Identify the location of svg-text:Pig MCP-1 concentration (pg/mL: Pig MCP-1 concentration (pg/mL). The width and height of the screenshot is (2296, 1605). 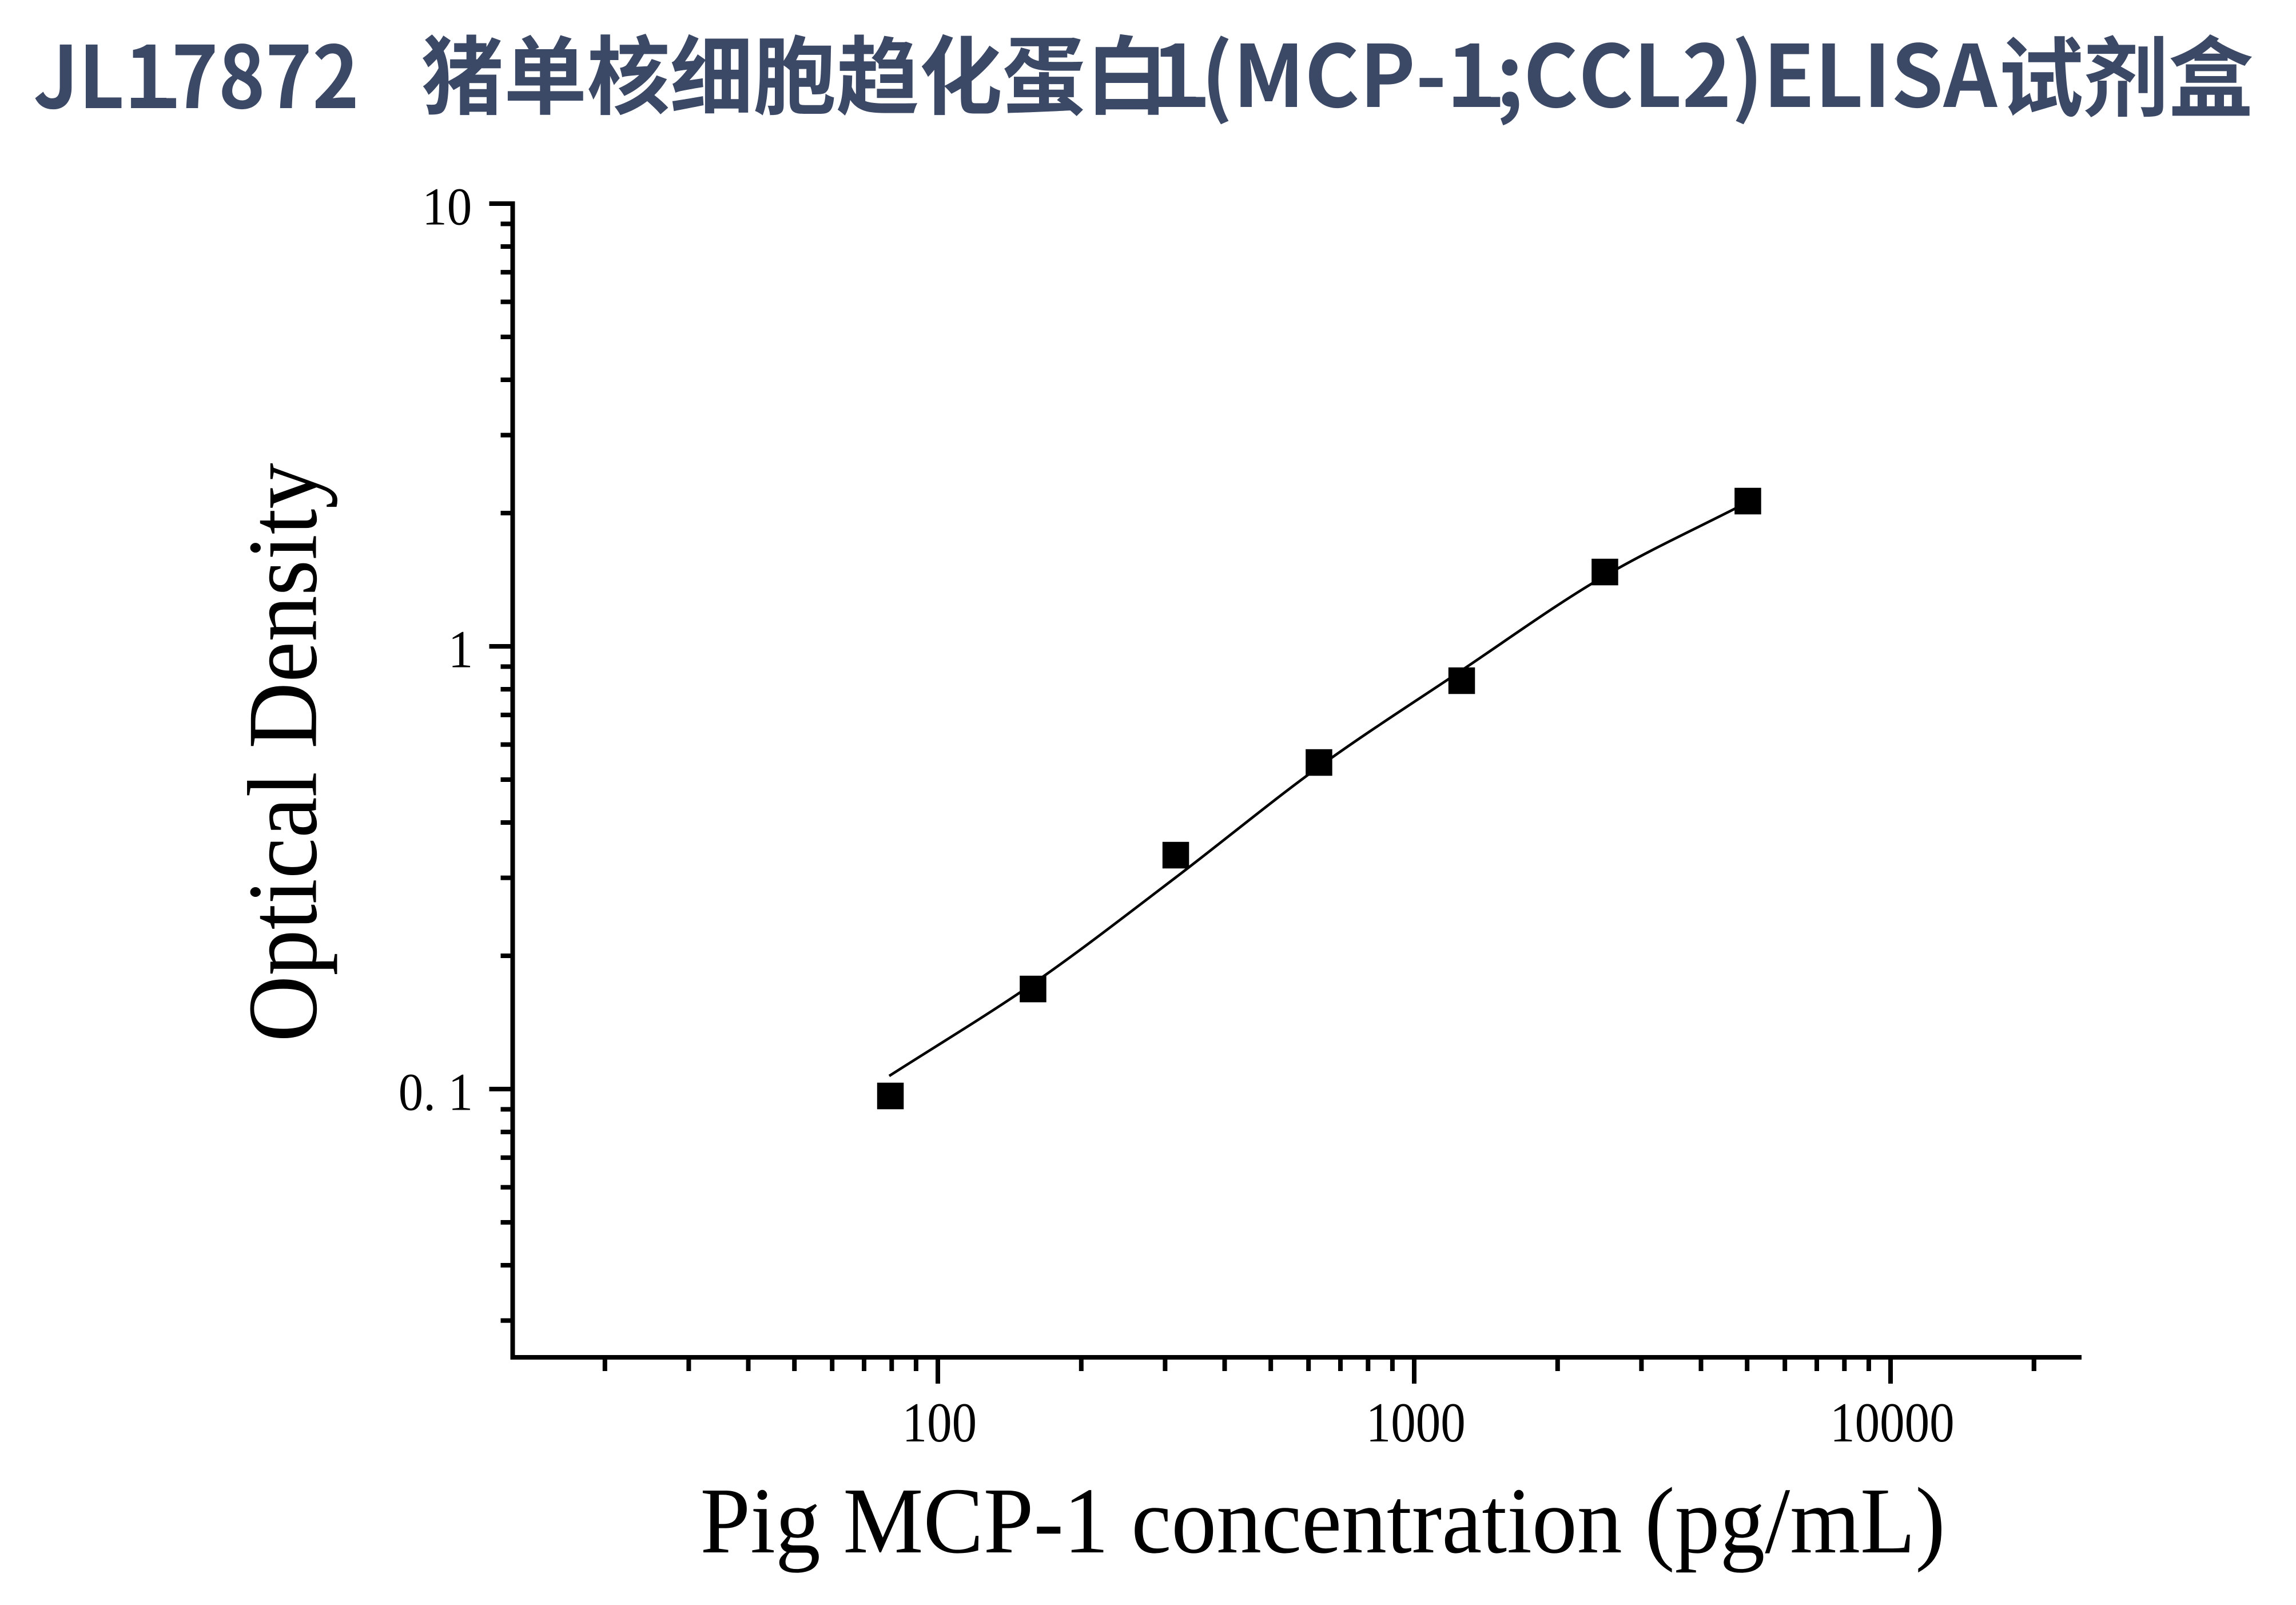
(1322, 1520).